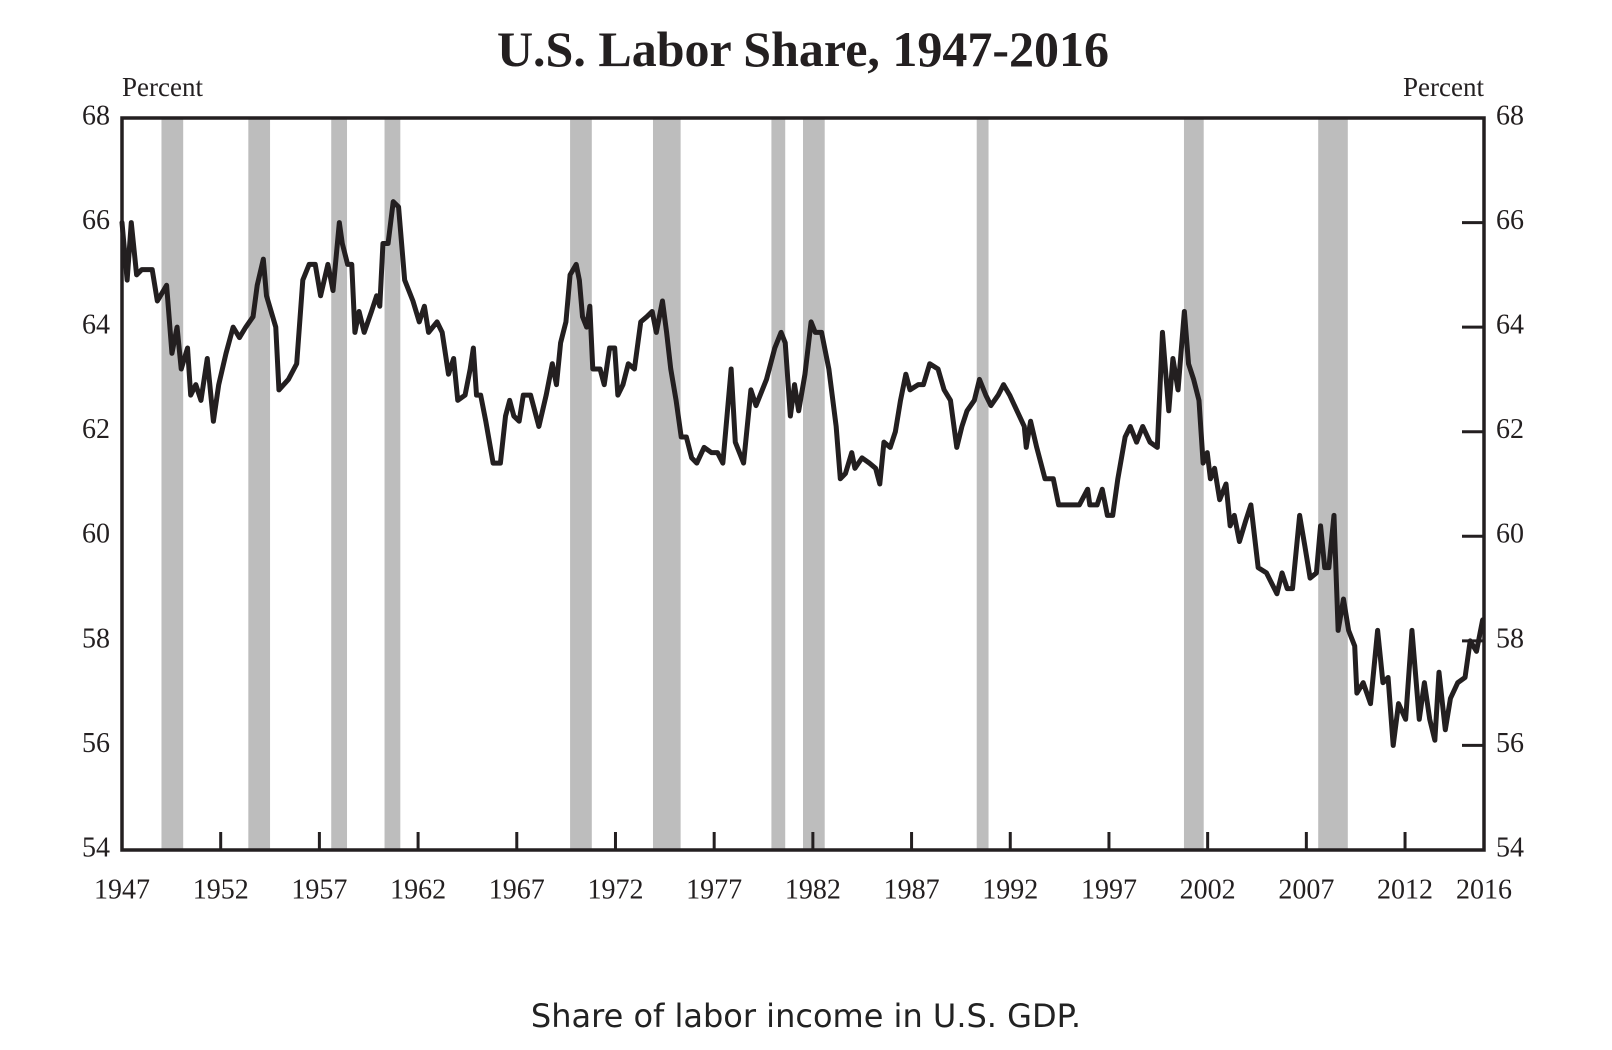 The width and height of the screenshot is (1612, 1050). Describe the element at coordinates (806, 1016) in the screenshot. I see `caption: Share of labor income in U.S. GDP.` at that location.